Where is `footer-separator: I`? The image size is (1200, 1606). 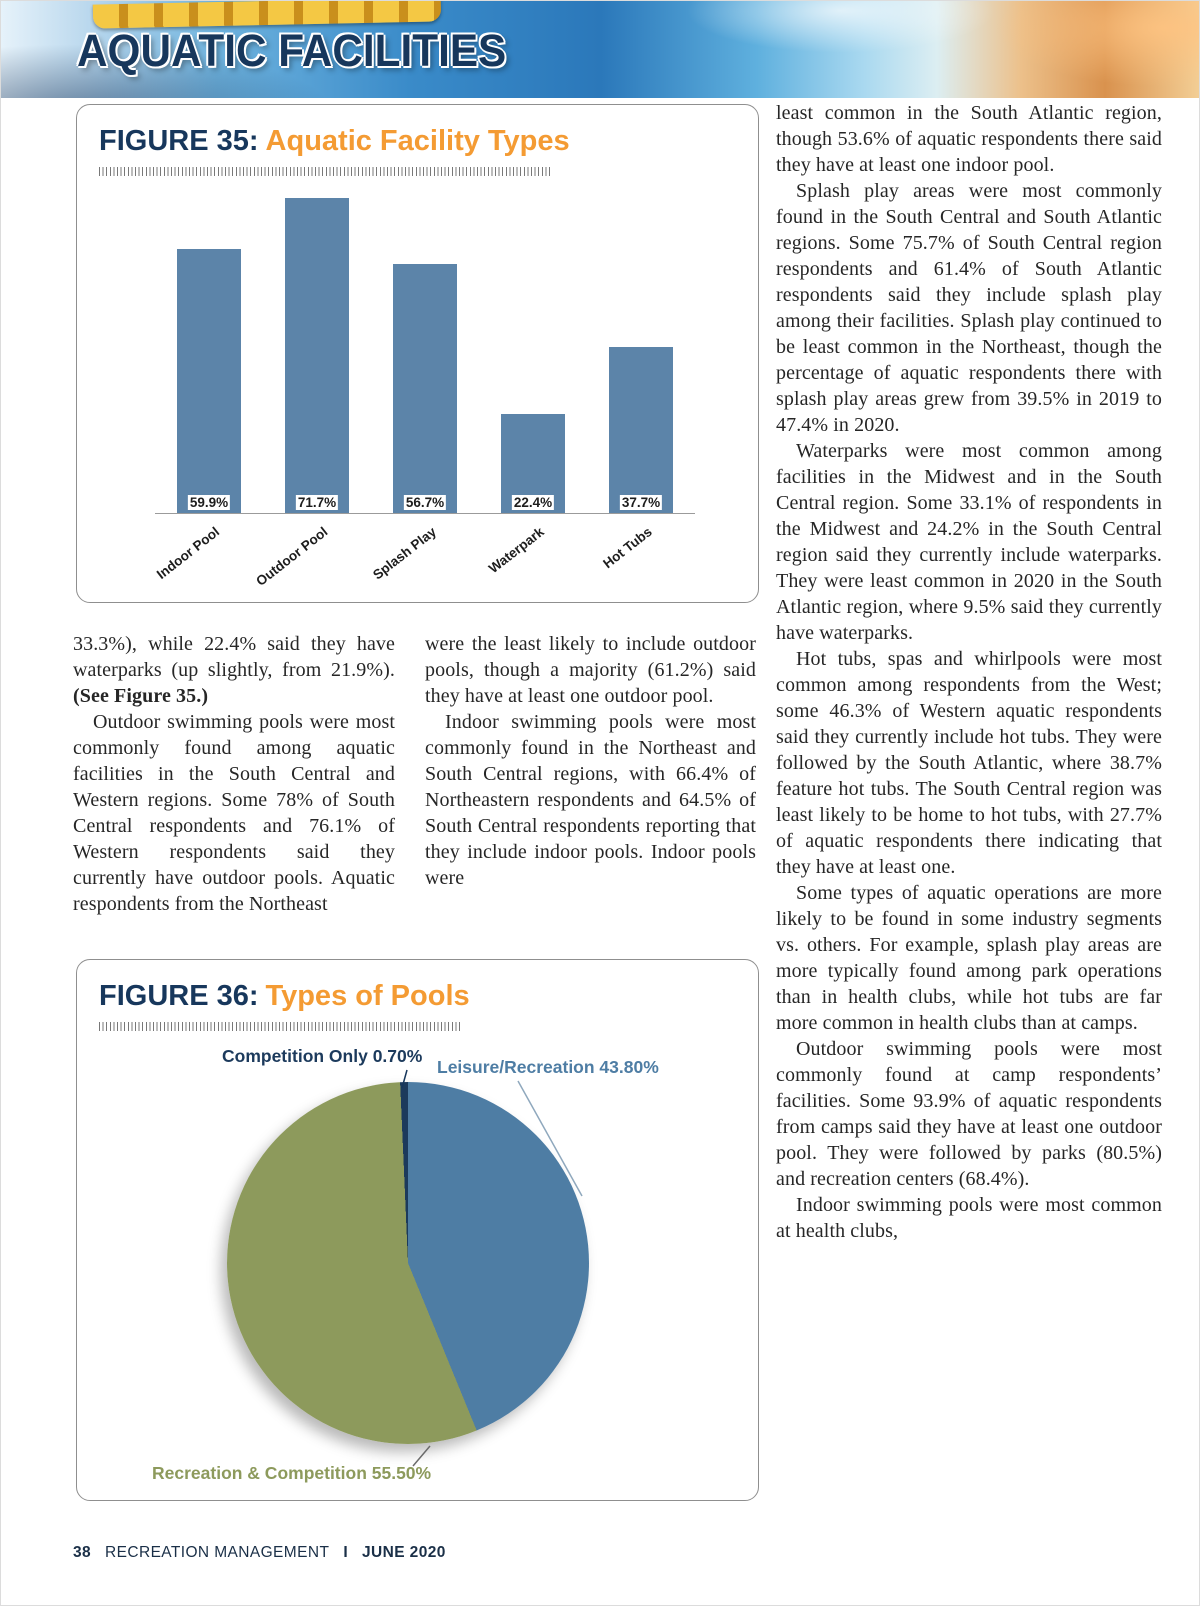
footer-separator: I is located at coordinates (346, 1552).